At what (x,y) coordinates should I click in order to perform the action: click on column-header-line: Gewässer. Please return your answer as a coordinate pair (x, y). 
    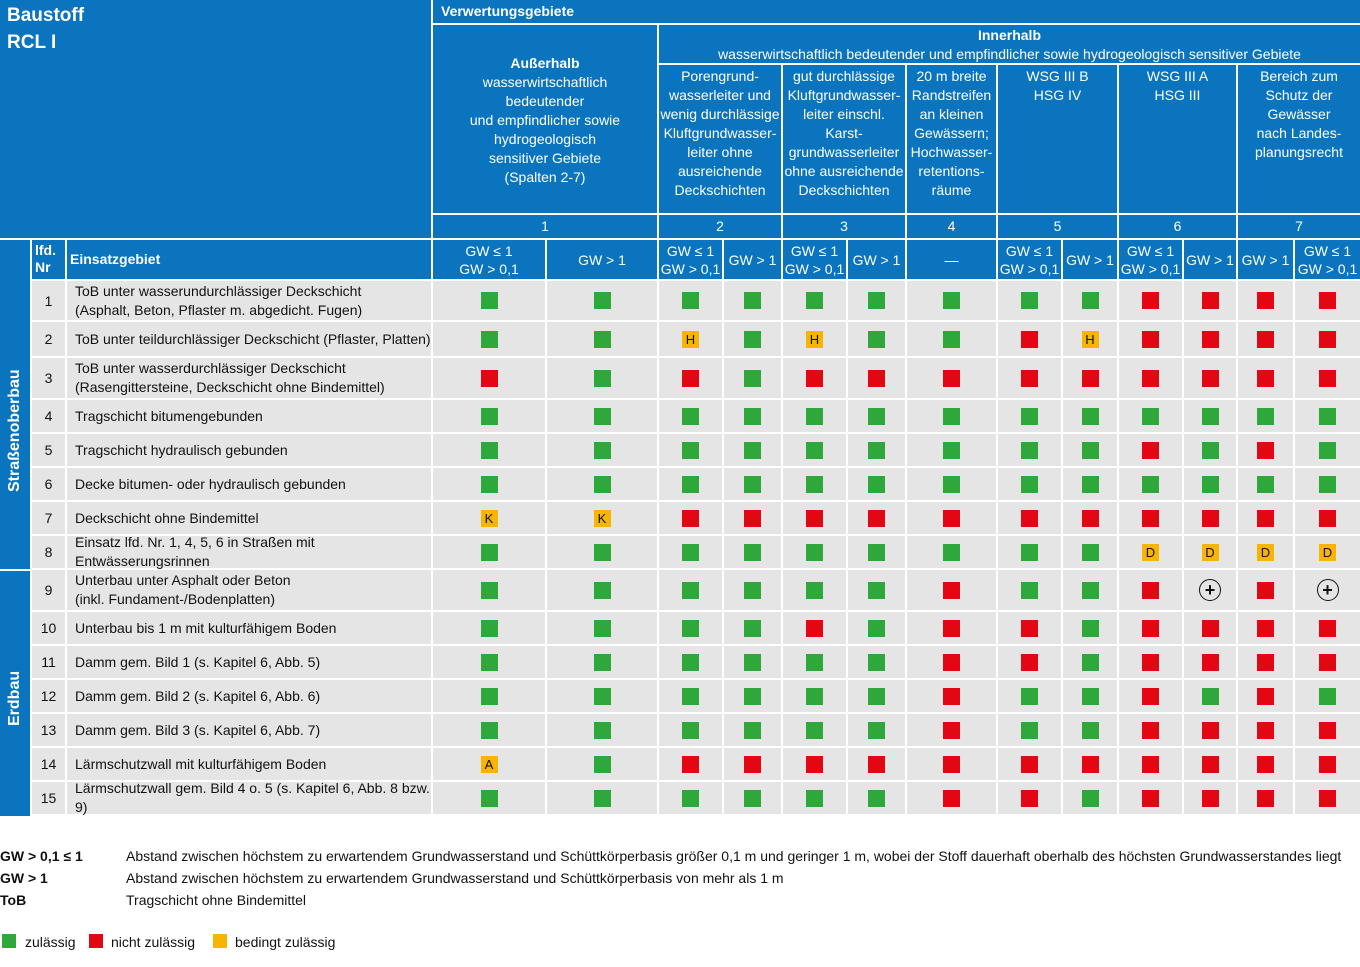
    Looking at the image, I should click on (1299, 114).